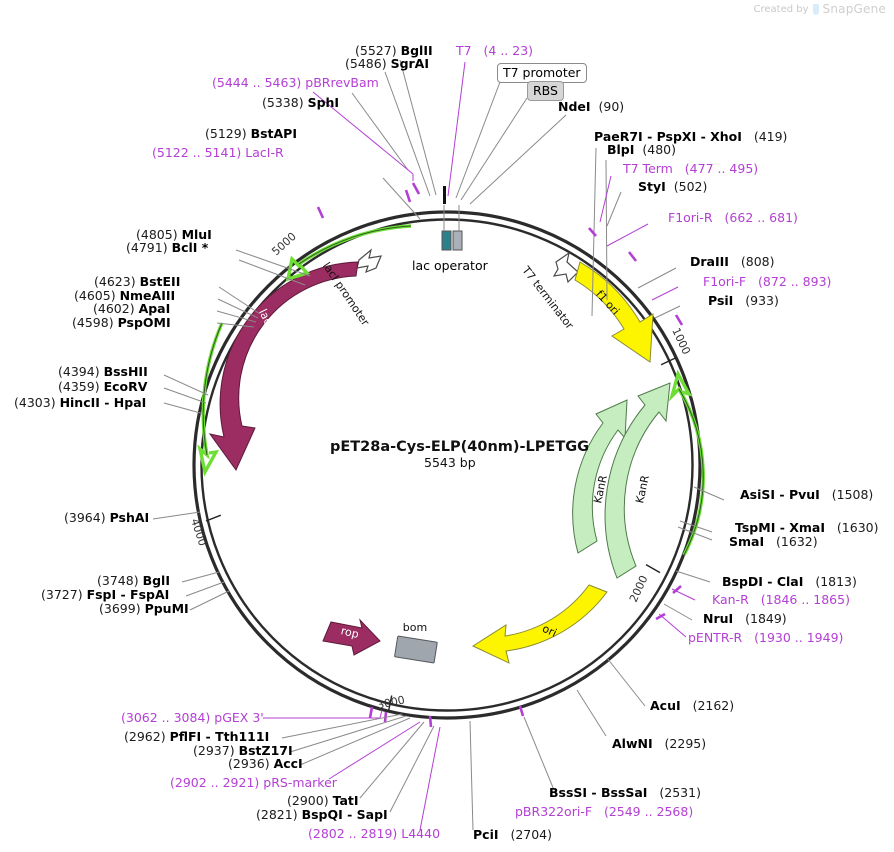  What do you see at coordinates (765, 637) in the screenshot?
I see `primer-label-pentr-r: pENTR-R (1930 .. 1949)` at bounding box center [765, 637].